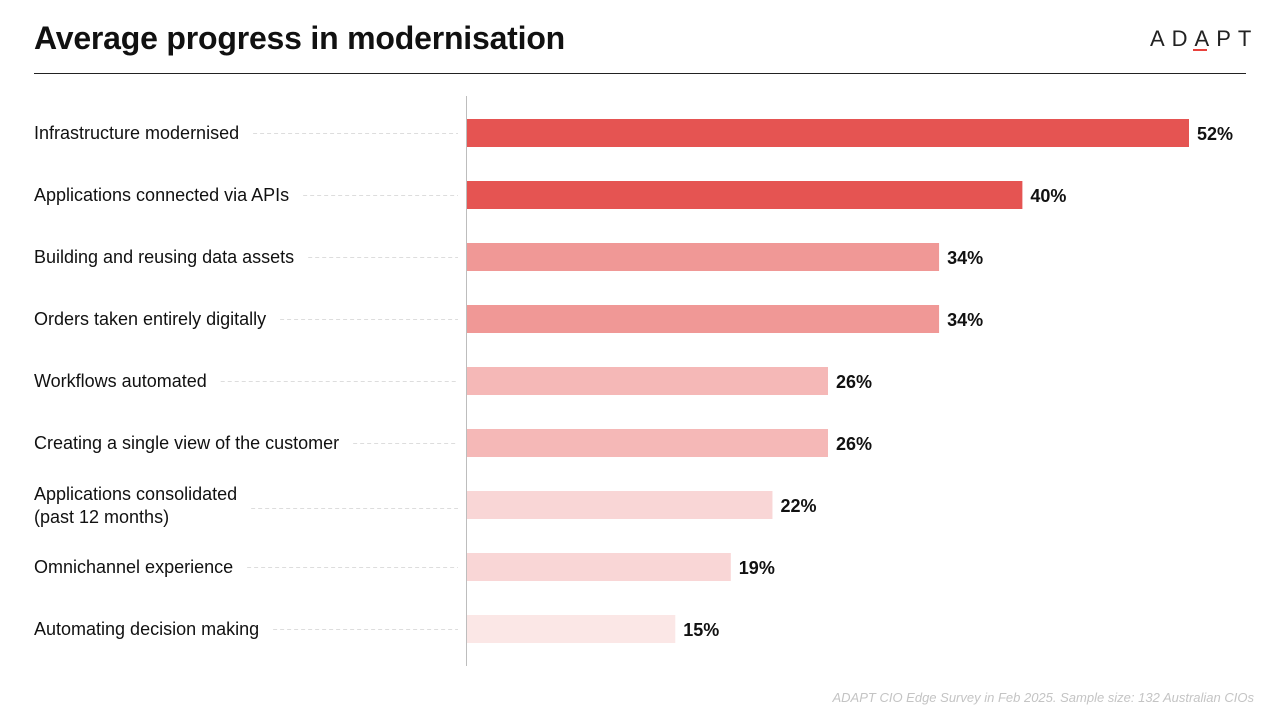 This screenshot has width=1280, height=720. I want to click on category-label: Orders taken entirely digitally, so click(150, 319).